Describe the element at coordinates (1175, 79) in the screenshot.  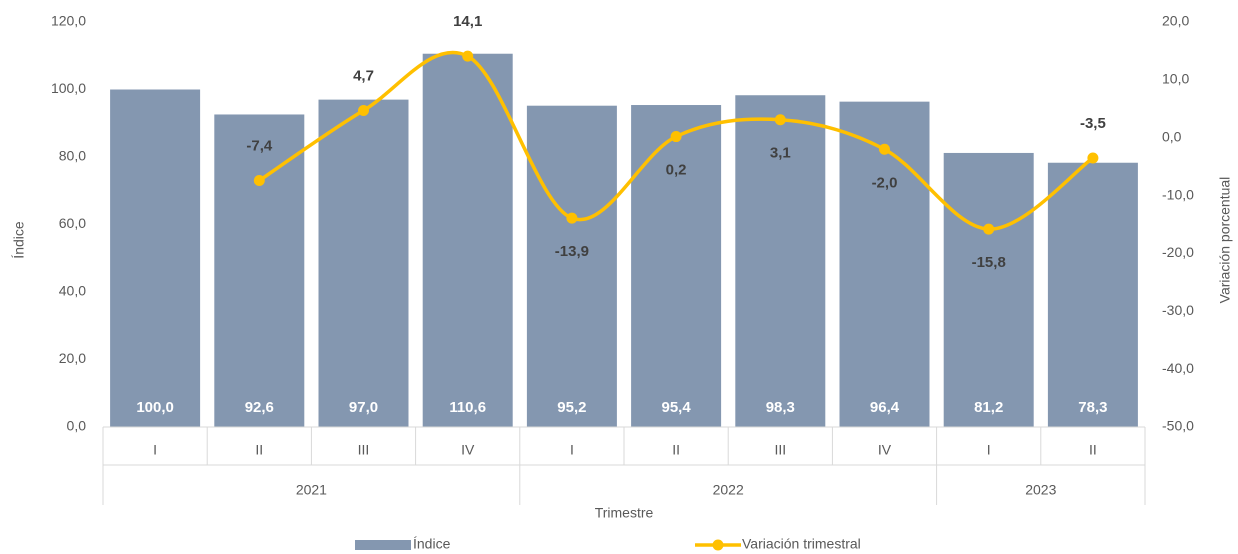
I see `y2-tick-label: 10,0` at that location.